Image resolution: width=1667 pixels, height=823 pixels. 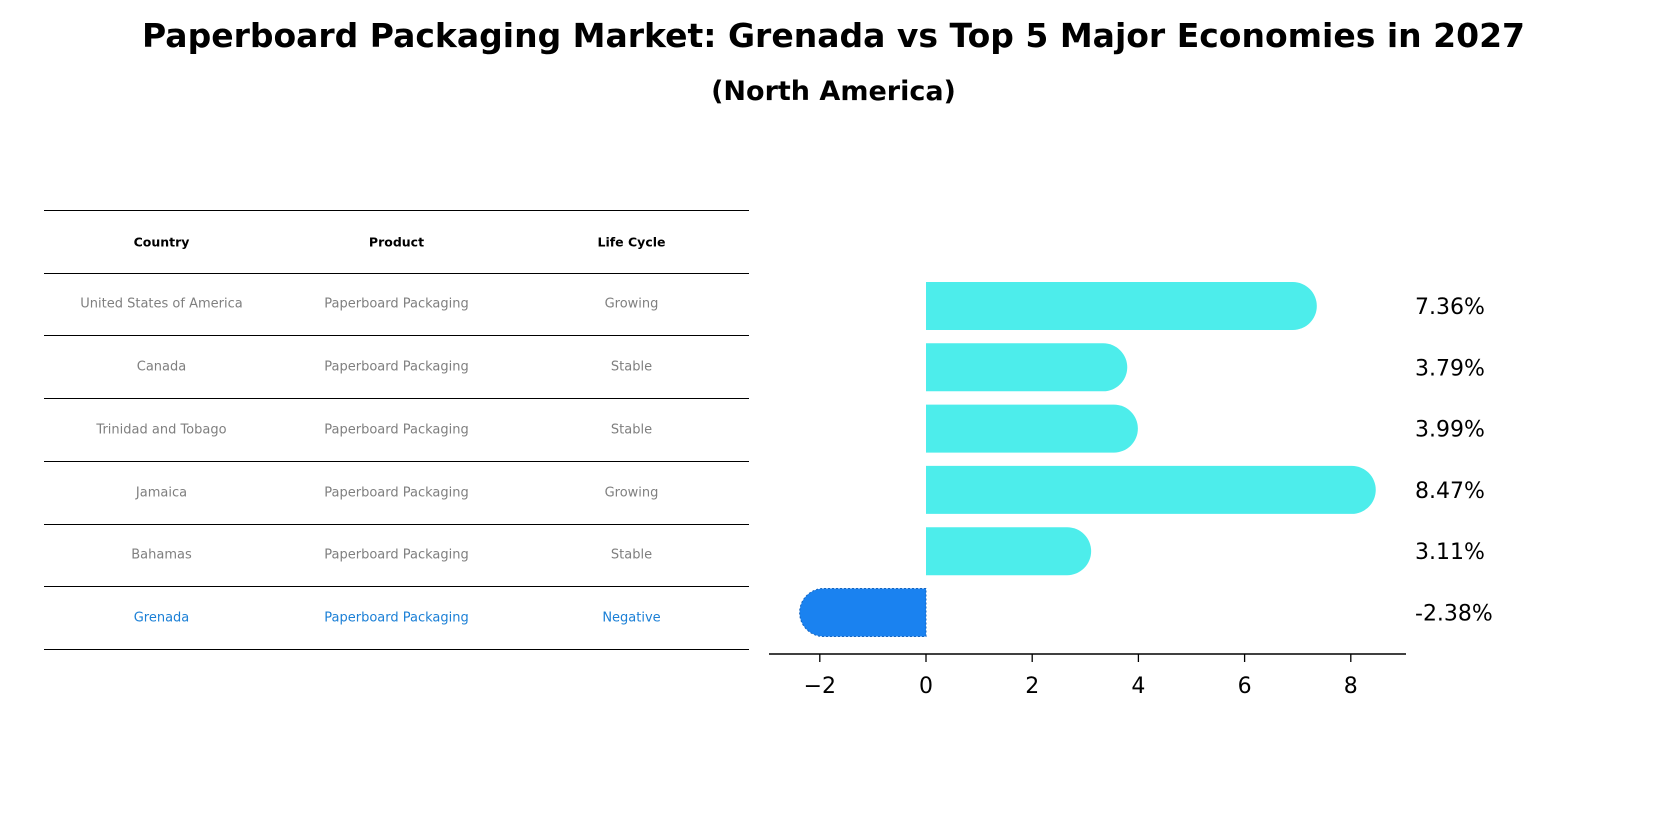 What do you see at coordinates (1454, 614) in the screenshot?
I see `value-label: -2.38%` at bounding box center [1454, 614].